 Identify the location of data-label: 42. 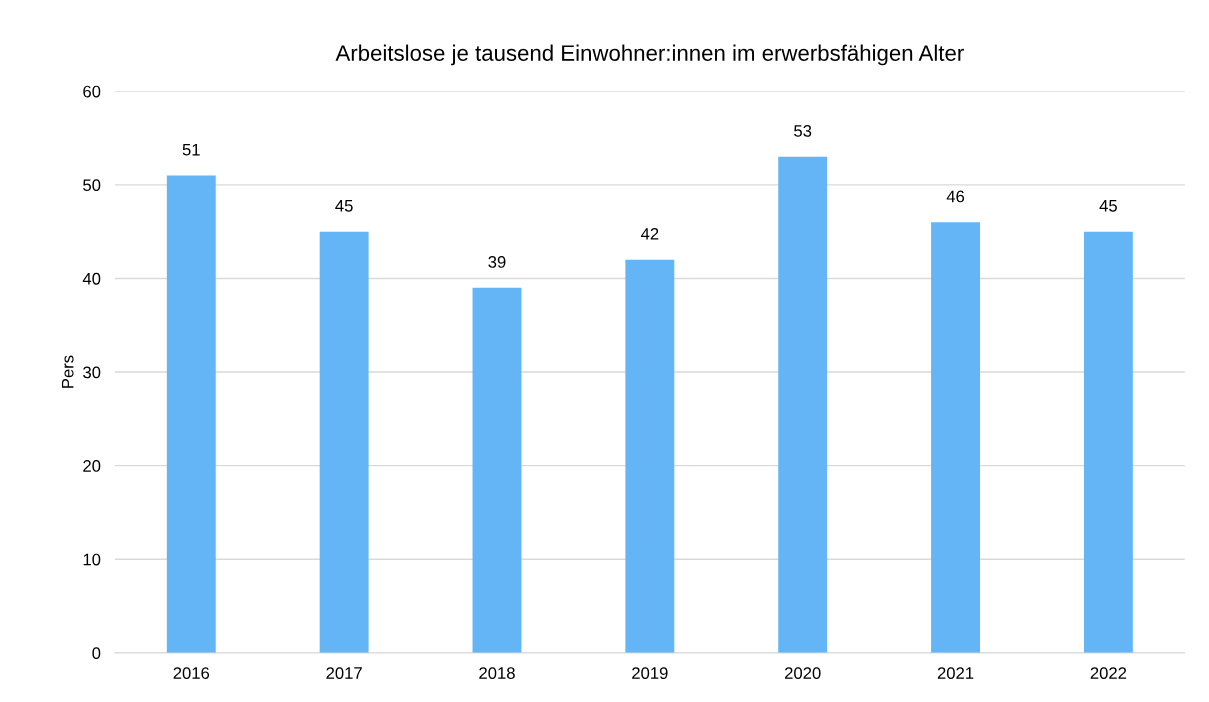
(649, 233).